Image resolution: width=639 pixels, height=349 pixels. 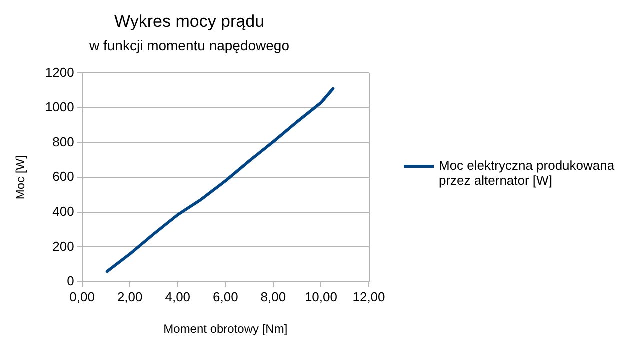 I want to click on chart-subtitle: w funkcji momentu napędowego, so click(x=189, y=46).